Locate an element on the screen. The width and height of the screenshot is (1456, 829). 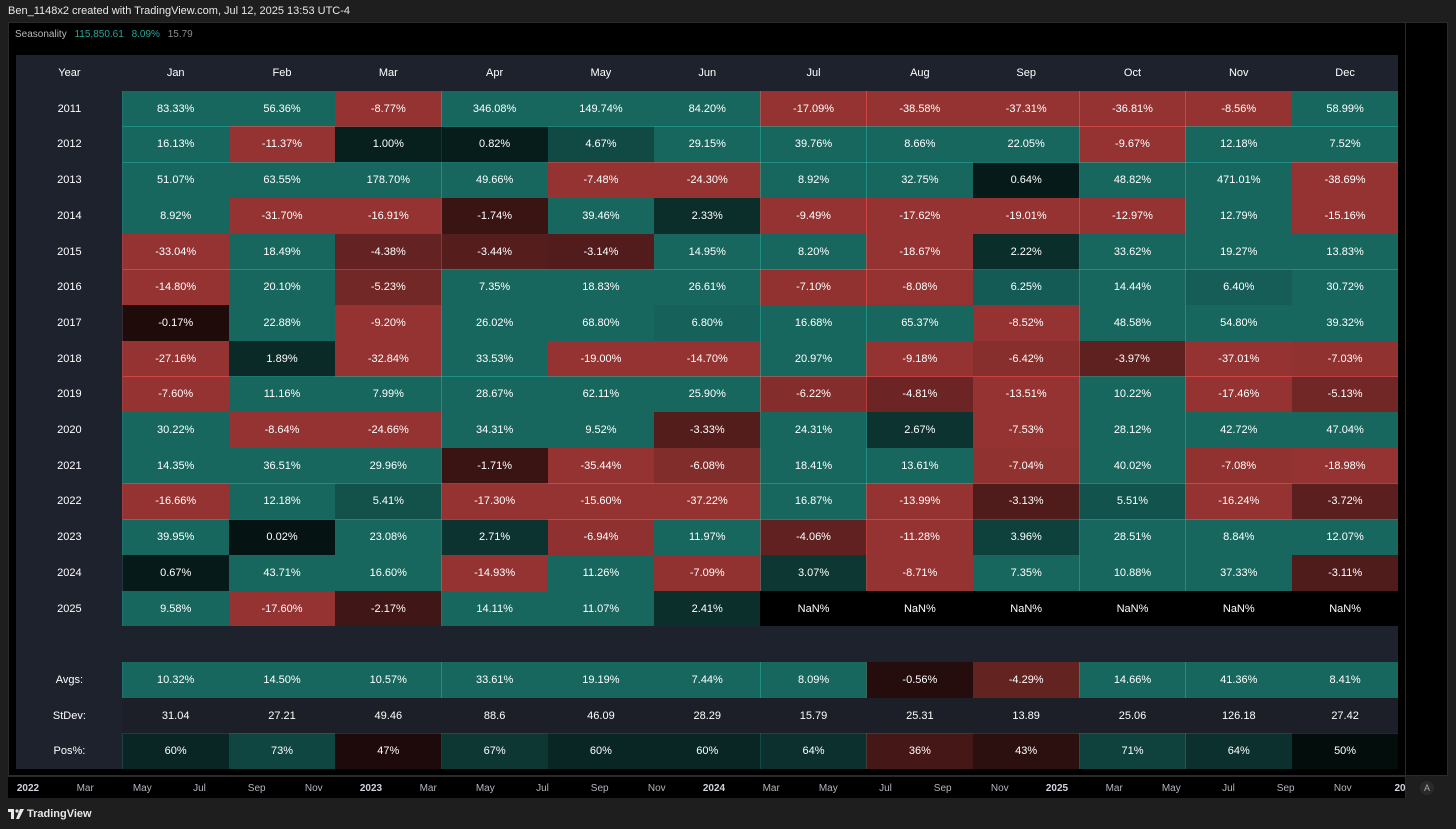
table-row-year-label: 2024 is located at coordinates (69, 572).